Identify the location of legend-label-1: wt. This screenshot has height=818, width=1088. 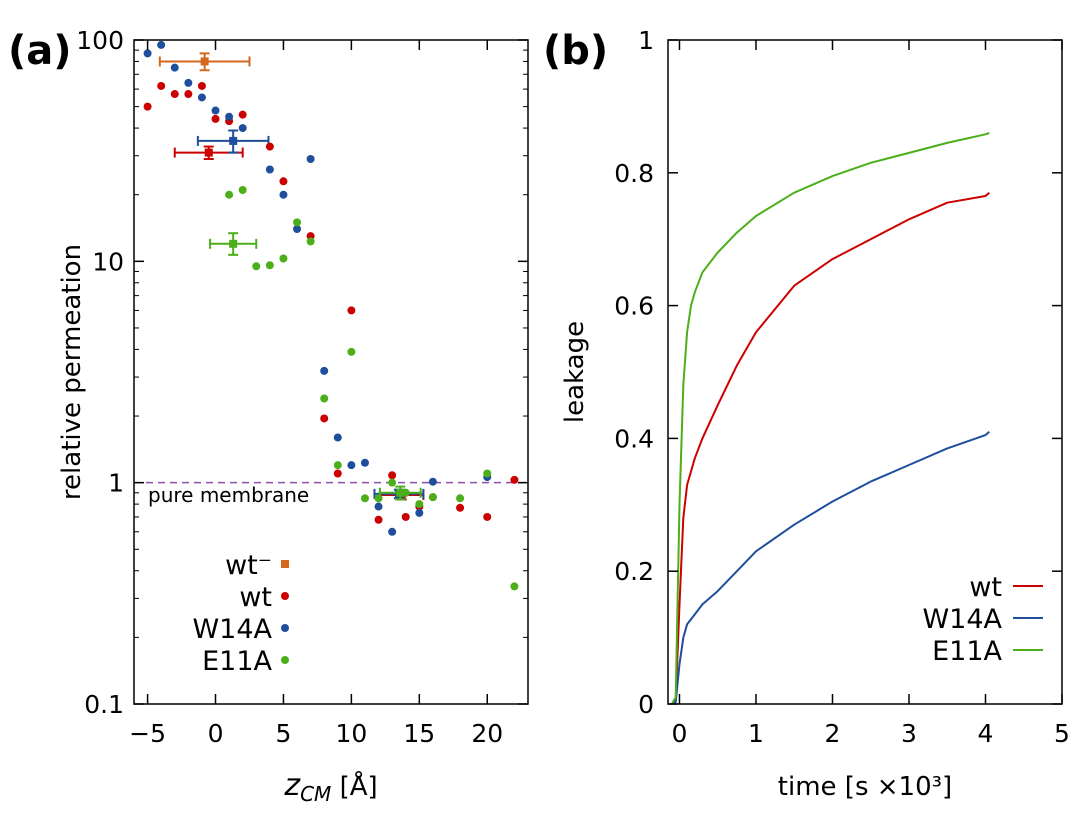
(255, 597).